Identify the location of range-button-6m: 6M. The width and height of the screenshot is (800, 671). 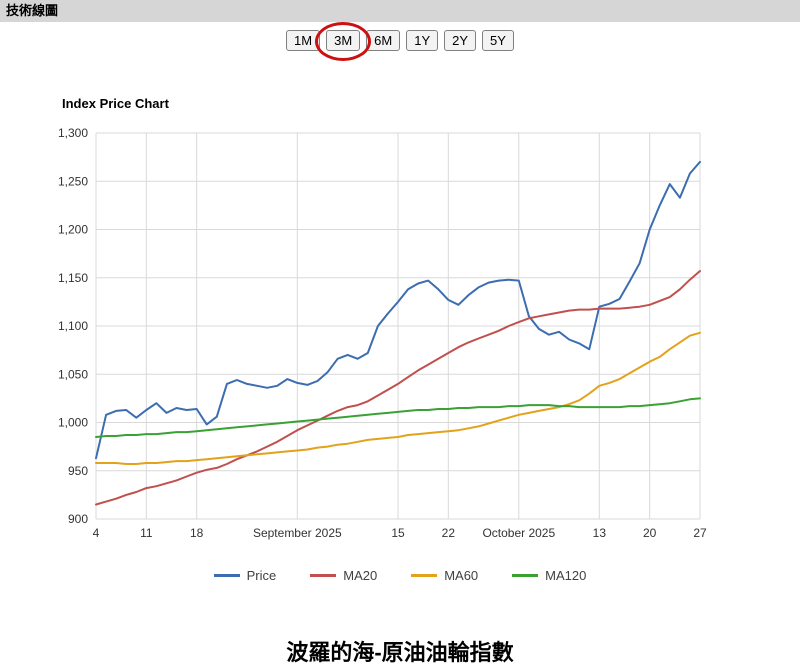
(383, 40).